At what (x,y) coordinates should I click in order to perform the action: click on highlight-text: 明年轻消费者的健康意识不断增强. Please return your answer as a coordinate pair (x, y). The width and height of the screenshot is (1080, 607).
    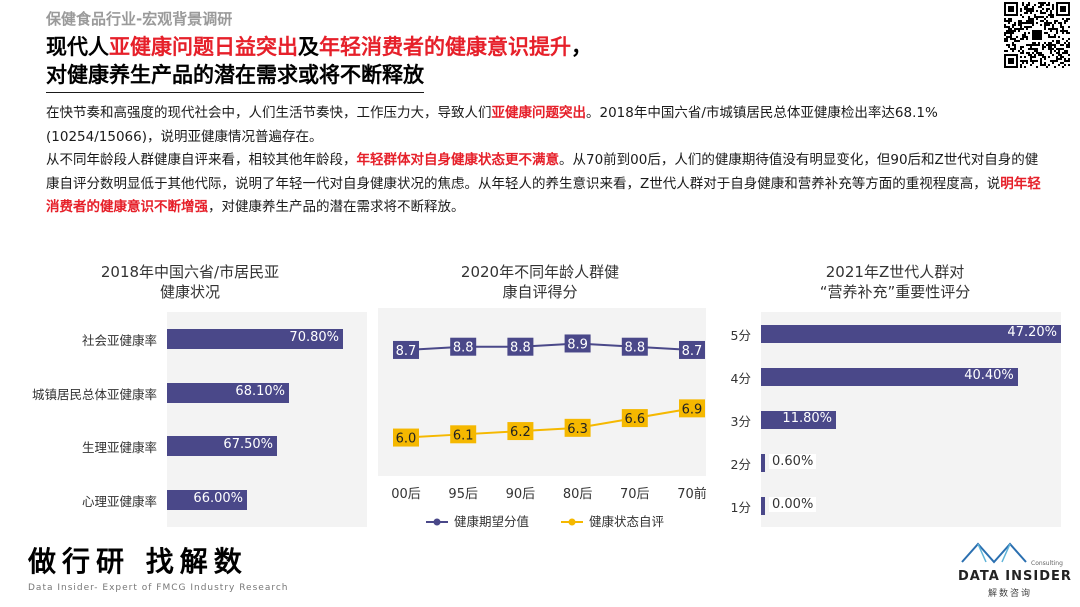
    Looking at the image, I should click on (543, 195).